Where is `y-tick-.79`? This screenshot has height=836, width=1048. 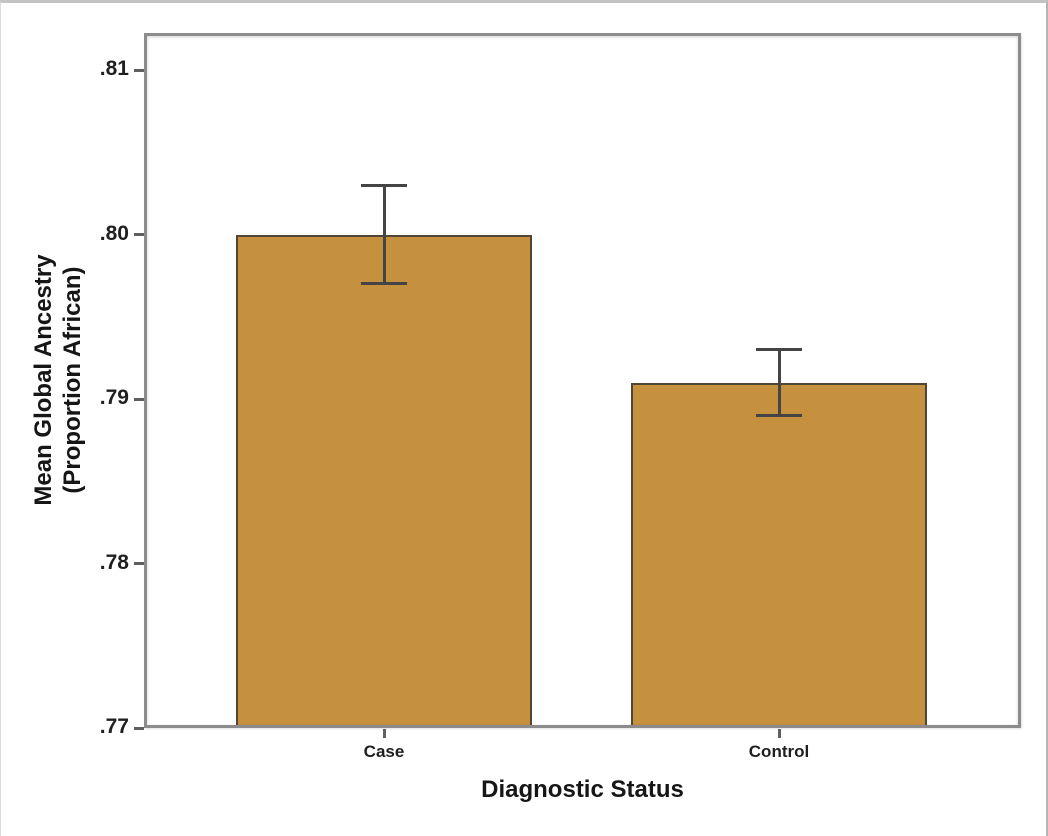
y-tick-.79 is located at coordinates (139, 399).